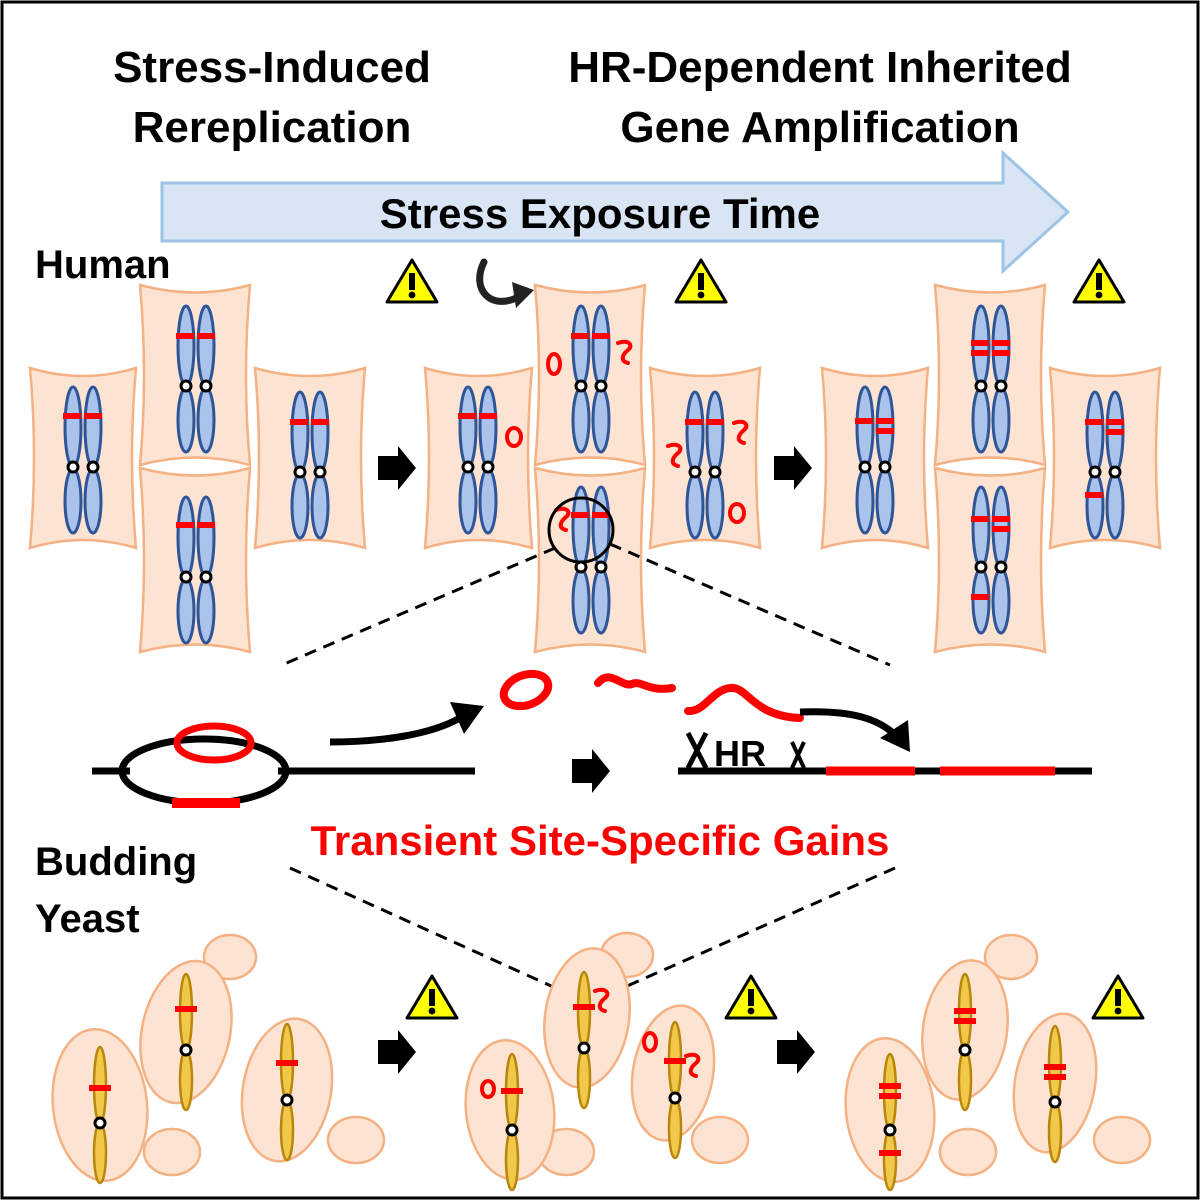 This screenshot has width=1200, height=1200. What do you see at coordinates (103, 265) in the screenshot?
I see `human-label: Human` at bounding box center [103, 265].